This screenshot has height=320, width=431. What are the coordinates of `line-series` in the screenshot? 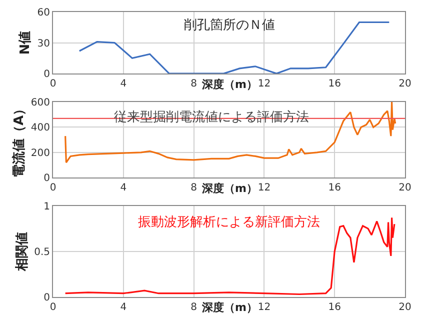 It's located at (230, 133).